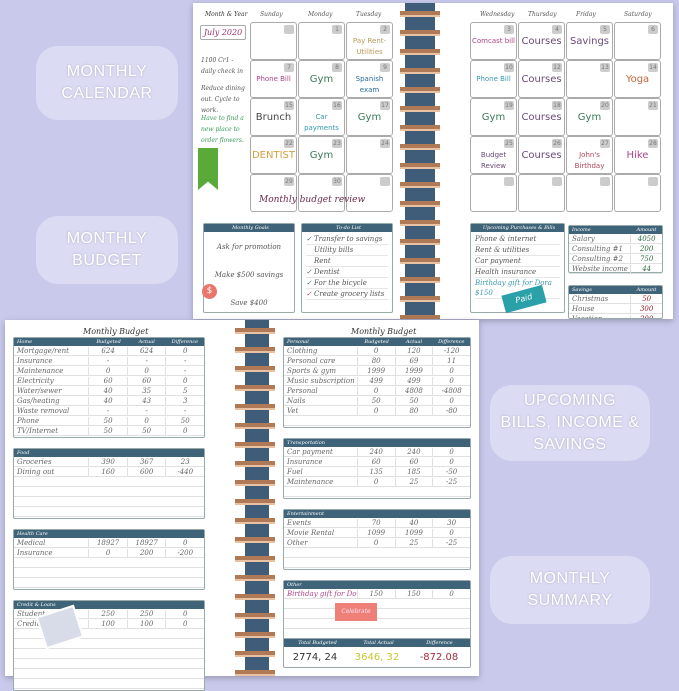 This screenshot has width=679, height=691. Describe the element at coordinates (312, 200) in the screenshot. I see `week-note: Monthly budget review` at that location.